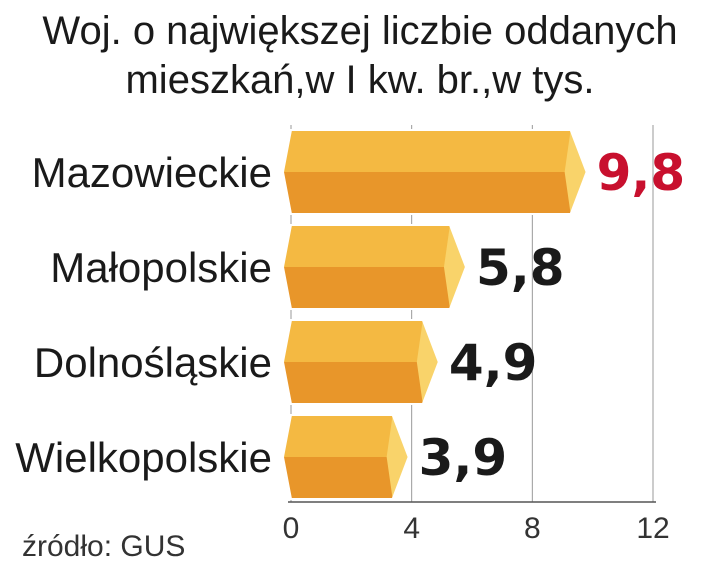  What do you see at coordinates (359, 80) in the screenshot?
I see `chart-title-line-2: mieszkań,w I kw. br.,w tys.` at bounding box center [359, 80].